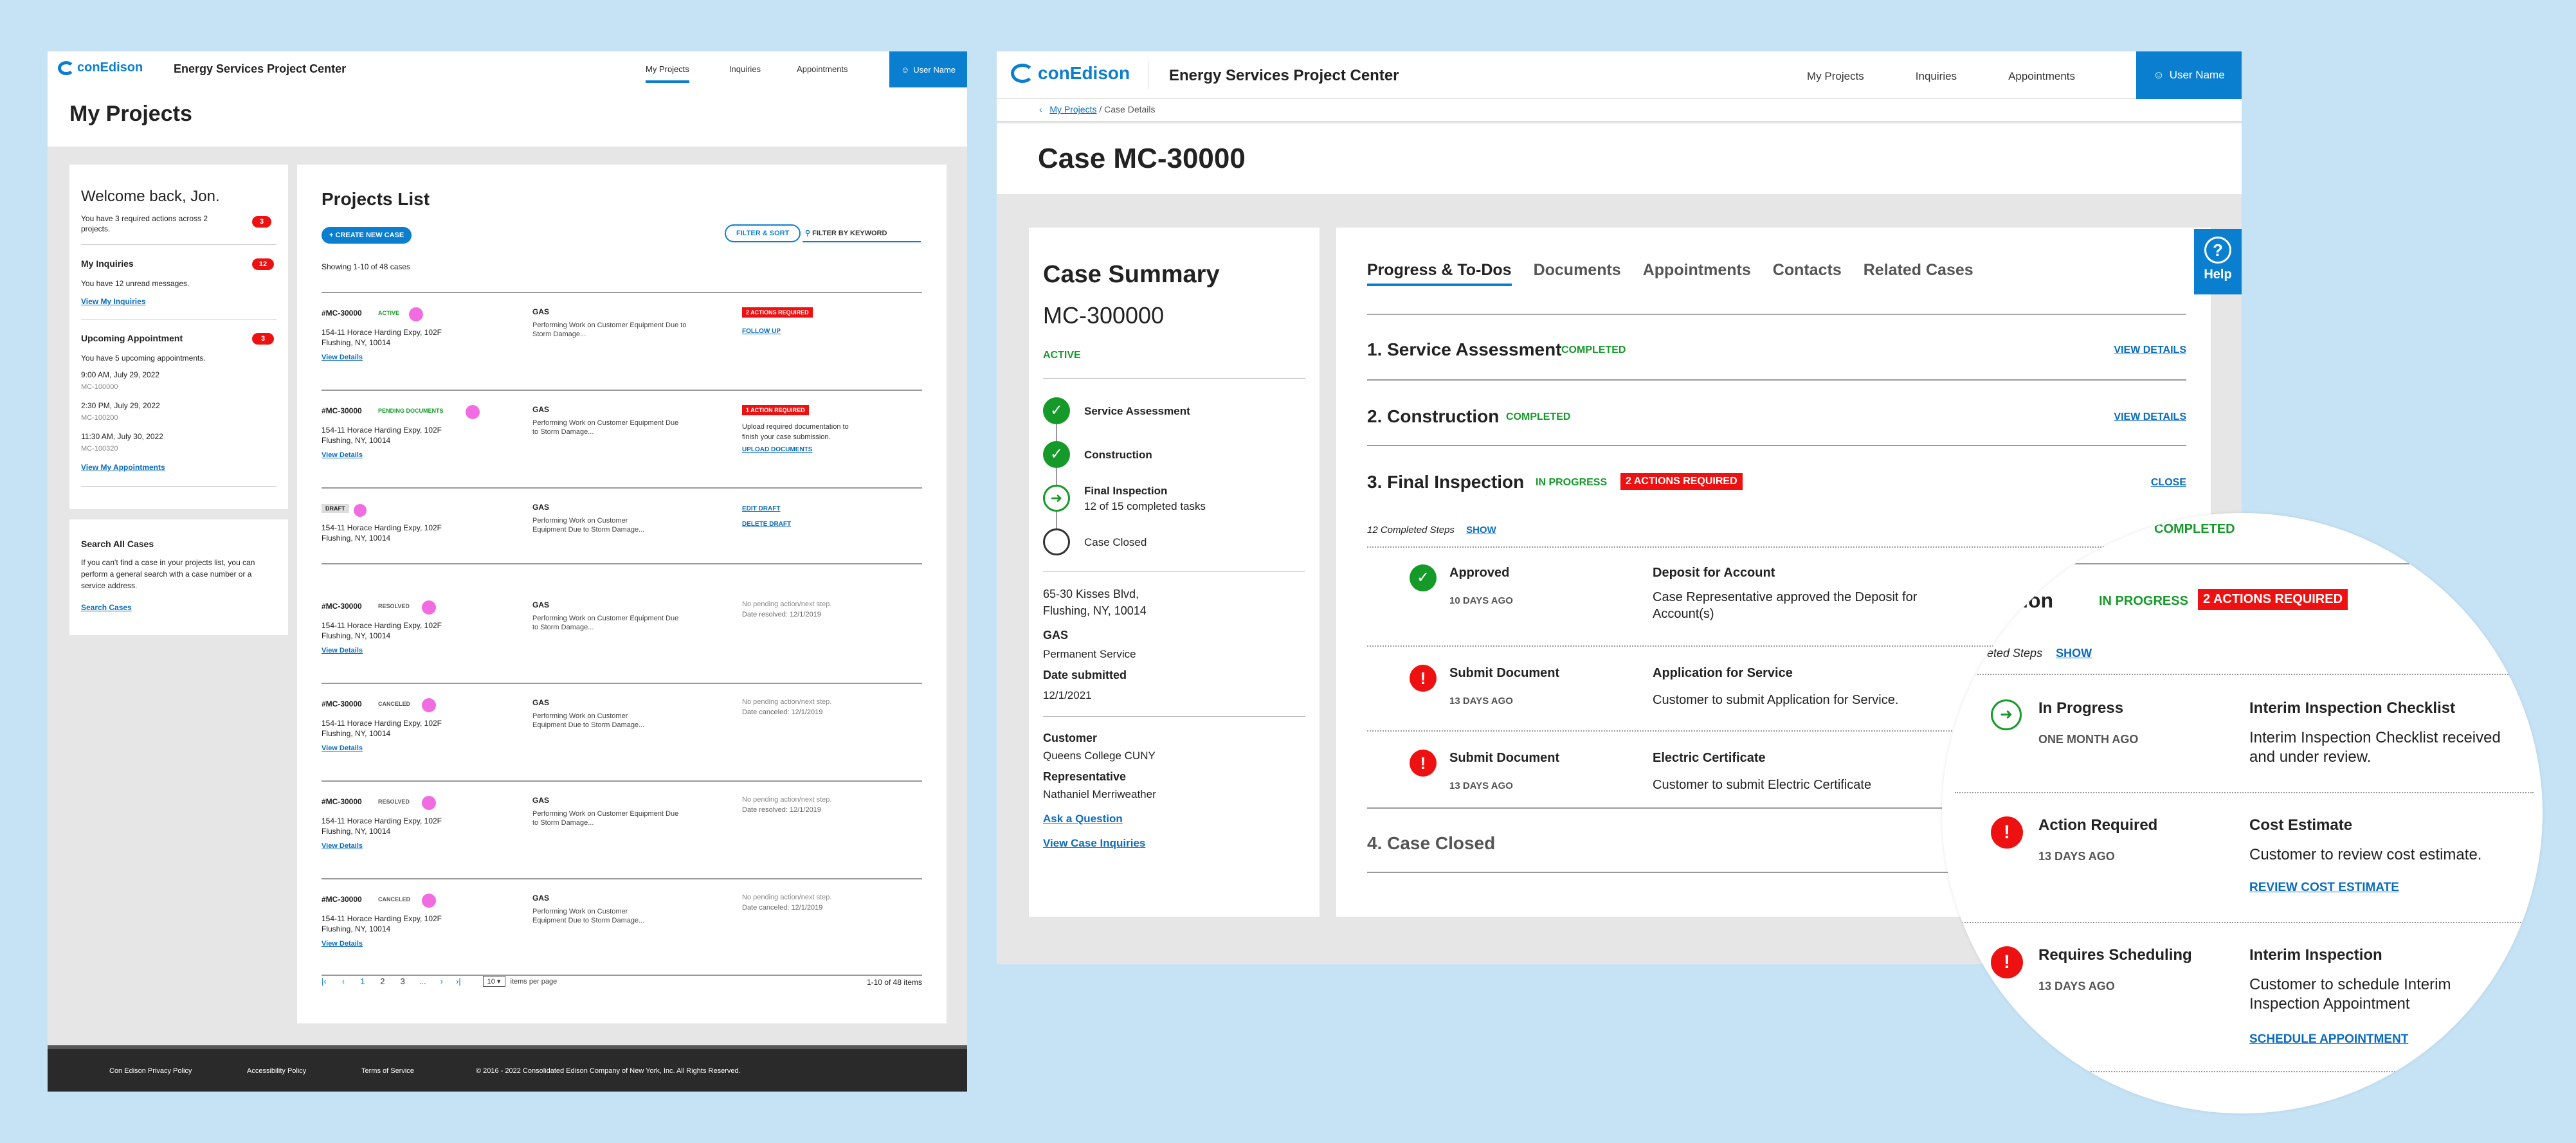 The image size is (2576, 1143). I want to click on view-inquiries-link: View My Inquiries, so click(113, 301).